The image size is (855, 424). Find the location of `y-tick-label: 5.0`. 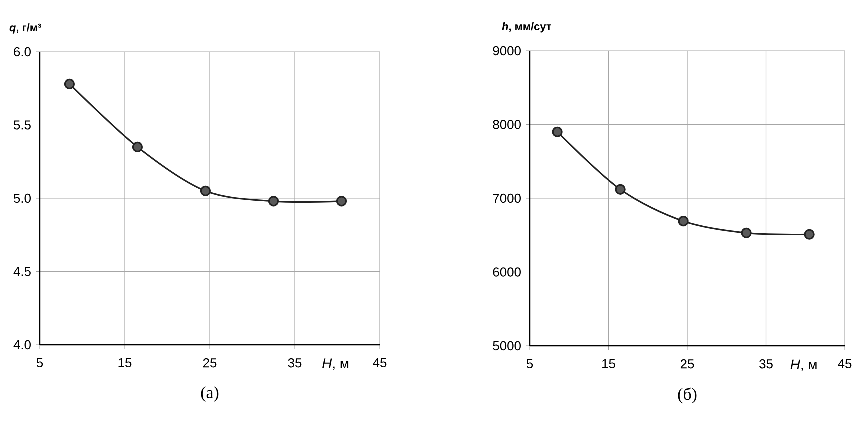

y-tick-label: 5.0 is located at coordinates (22, 199).